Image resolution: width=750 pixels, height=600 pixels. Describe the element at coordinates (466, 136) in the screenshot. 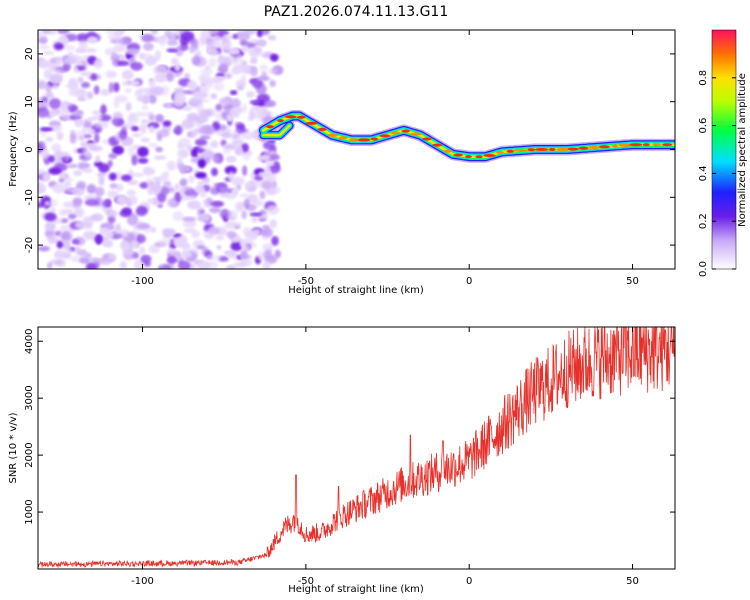

I see `spectral-ridge` at that location.